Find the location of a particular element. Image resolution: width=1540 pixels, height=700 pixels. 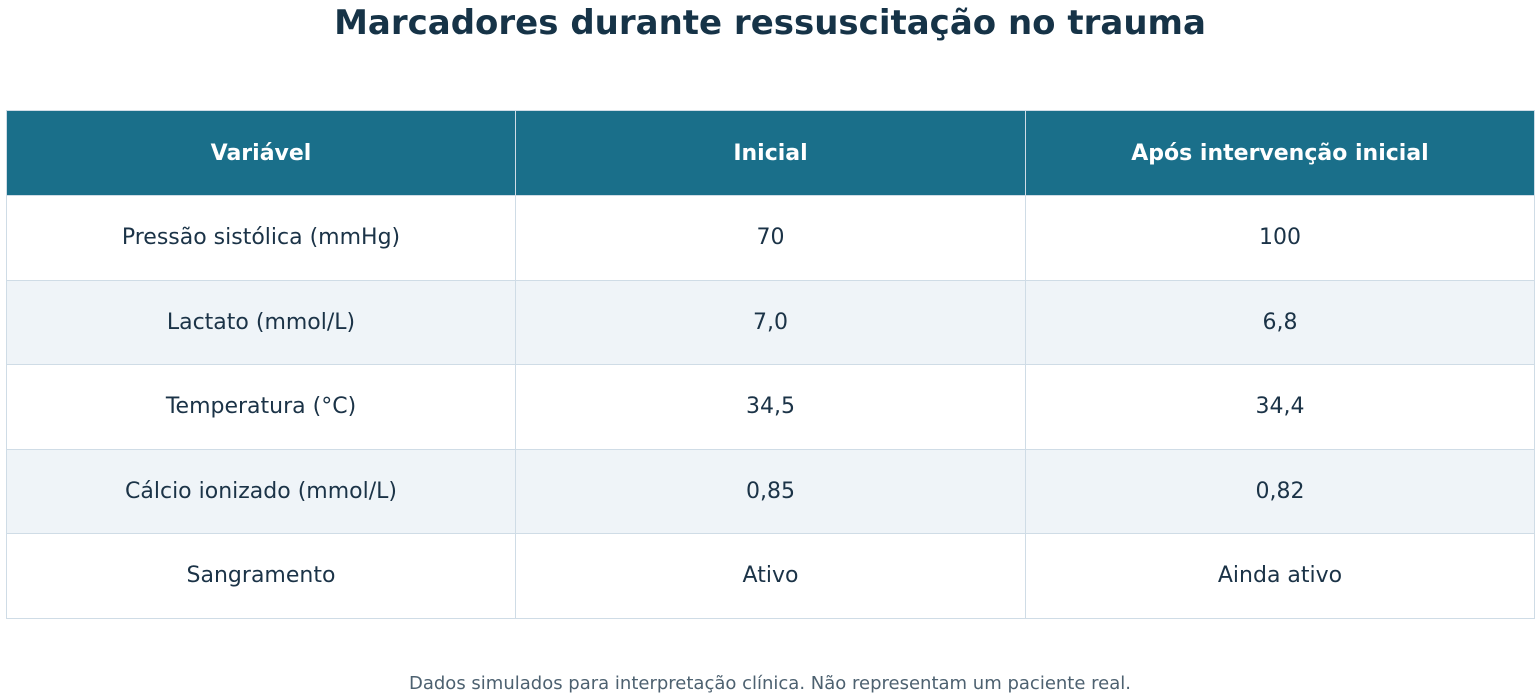

header-cell-apos-intervencao: Após intervenção inicial is located at coordinates (1280, 153).